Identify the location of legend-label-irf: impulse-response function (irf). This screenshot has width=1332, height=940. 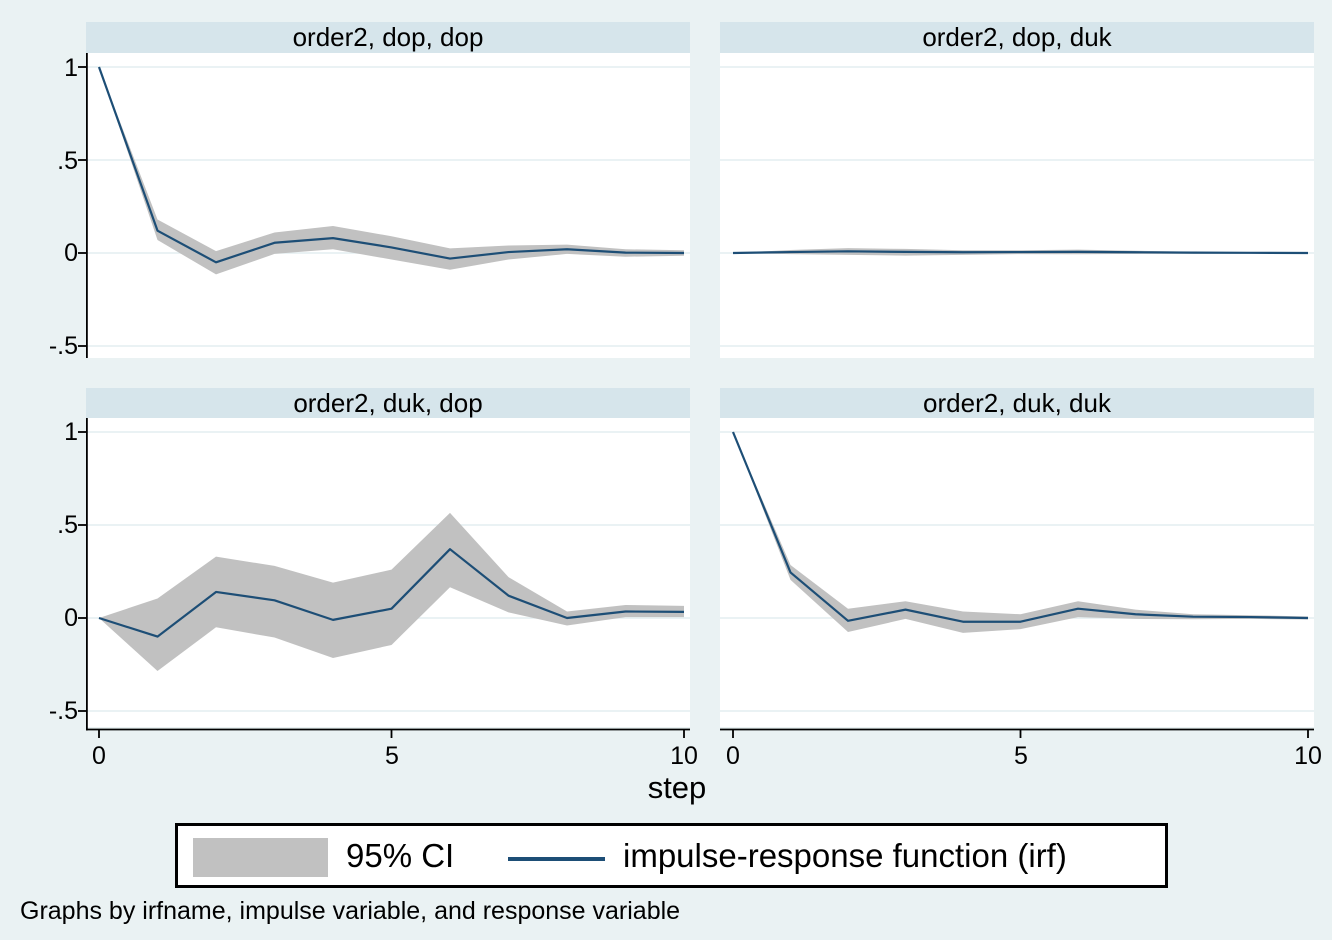
(845, 855).